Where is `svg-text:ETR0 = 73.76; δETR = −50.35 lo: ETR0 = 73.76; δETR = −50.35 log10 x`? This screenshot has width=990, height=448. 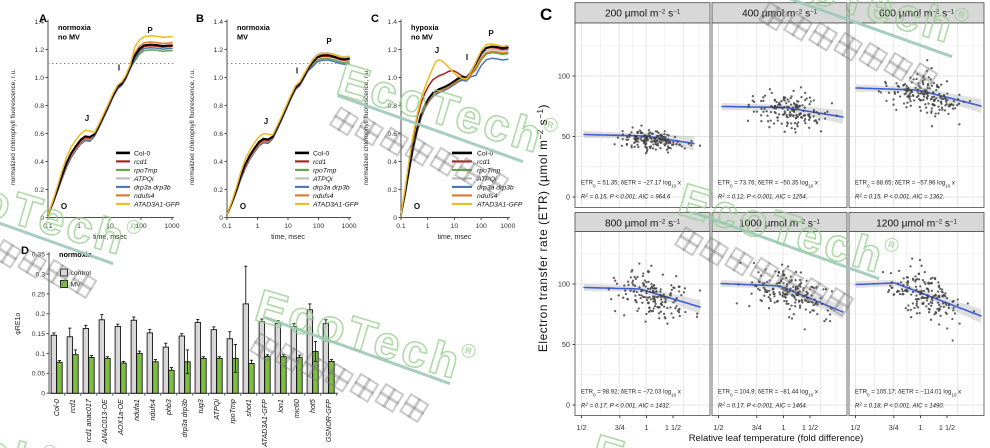
svg-text:ETR0 = 73.76; δETR = −50.35 lo: ETR0 = 73.76; δETR = −50.35 log10 x is located at coordinates (768, 185).